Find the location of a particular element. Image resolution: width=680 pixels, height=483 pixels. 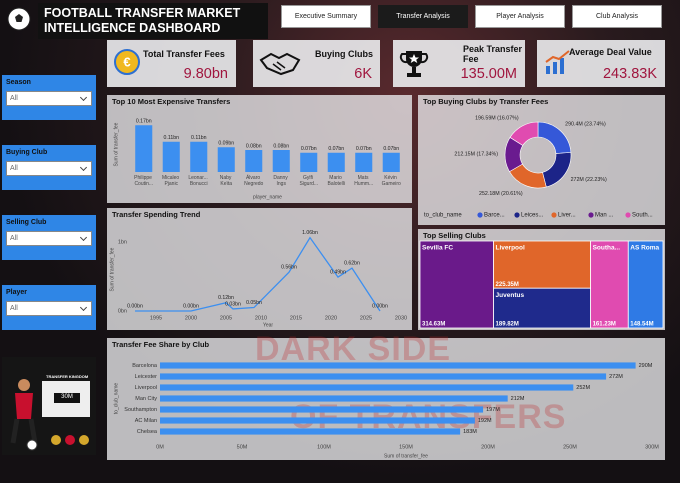

tile-label: AS Roma is located at coordinates (644, 248).